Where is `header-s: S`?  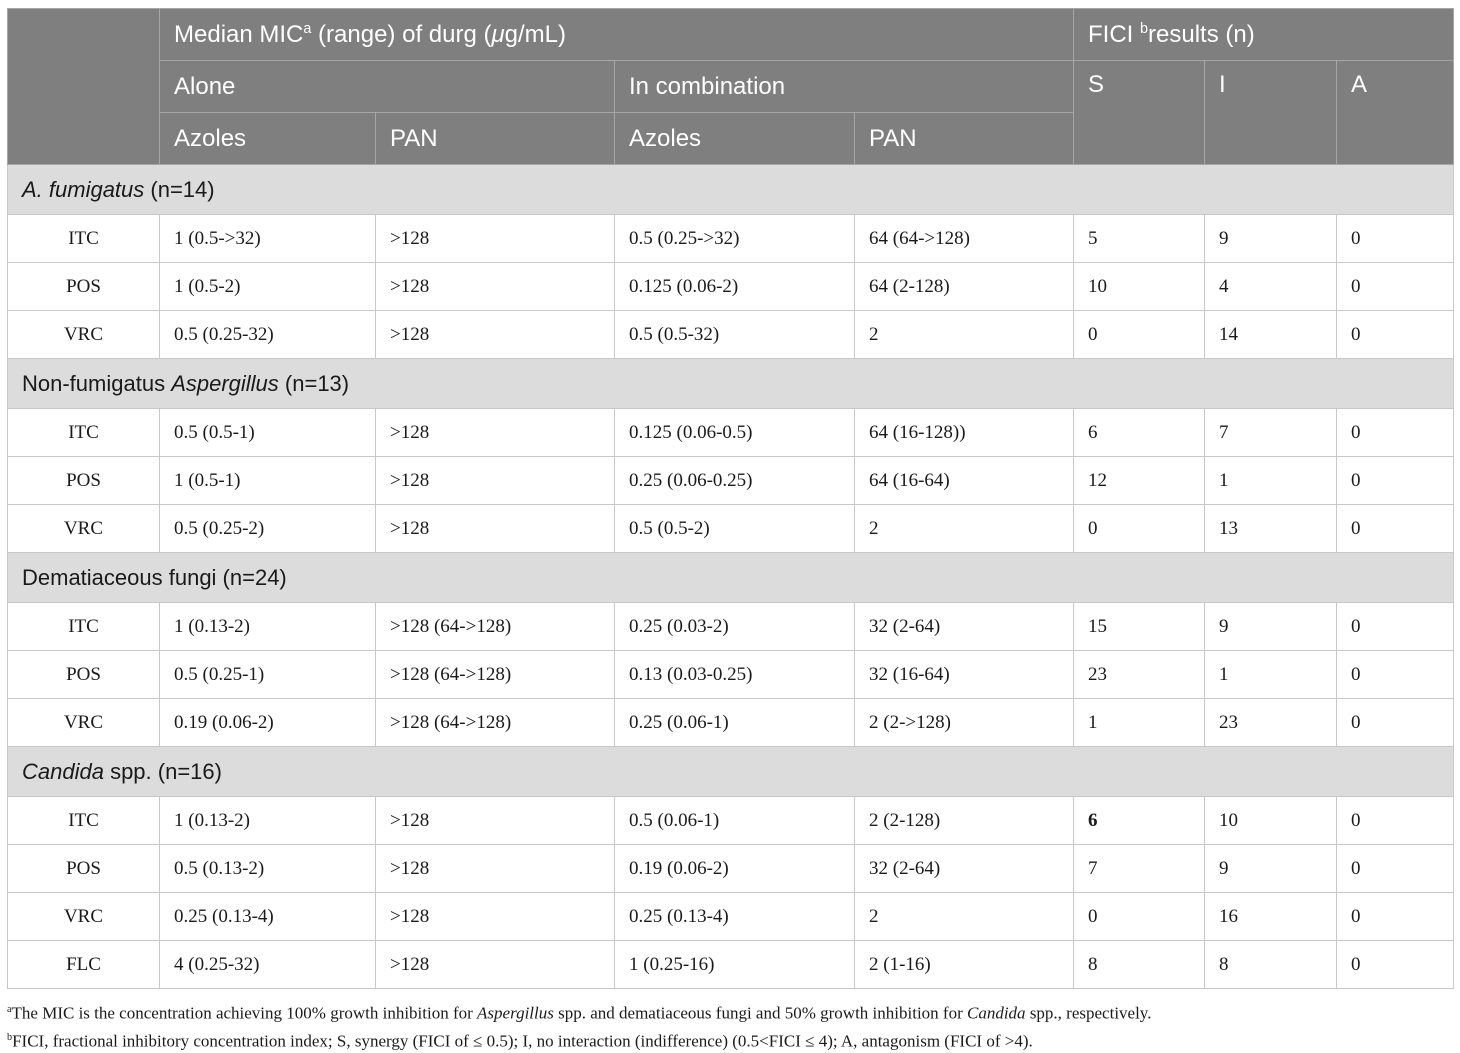
header-s: S is located at coordinates (1139, 112).